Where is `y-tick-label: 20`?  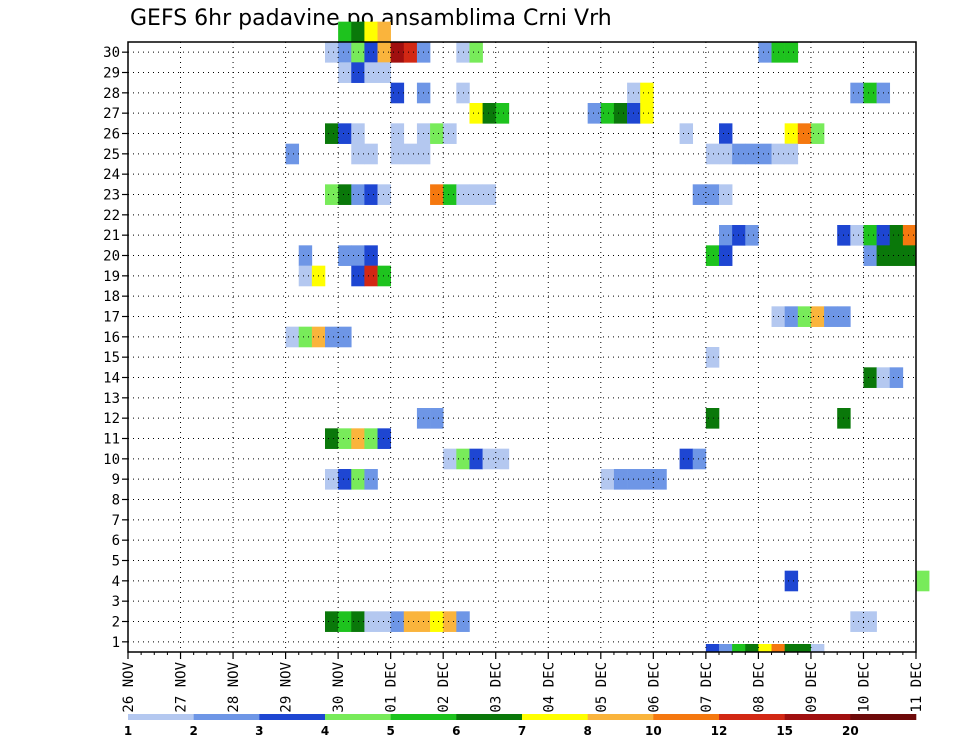
y-tick-label: 20 is located at coordinates (111, 257).